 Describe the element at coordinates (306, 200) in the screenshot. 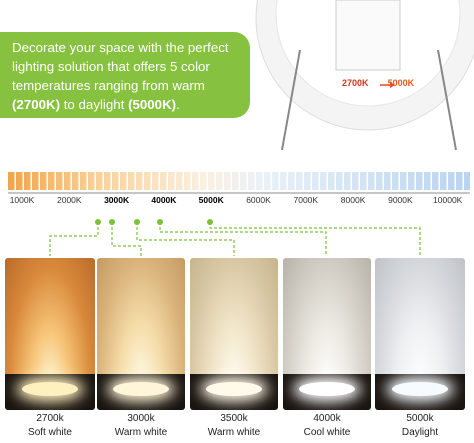

I see `scale-label: 7000K` at that location.